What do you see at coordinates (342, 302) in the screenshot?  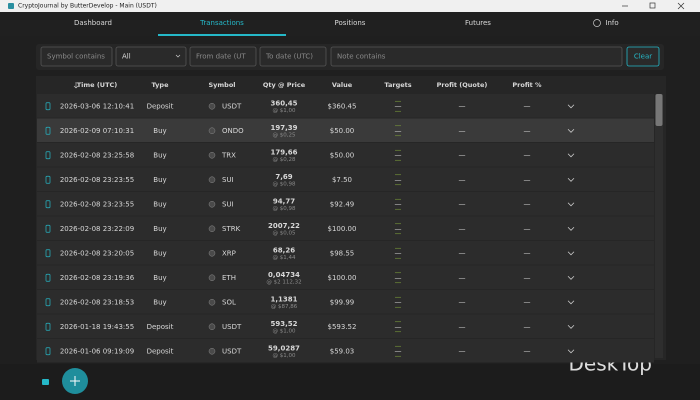 I see `row-value: $99.99` at bounding box center [342, 302].